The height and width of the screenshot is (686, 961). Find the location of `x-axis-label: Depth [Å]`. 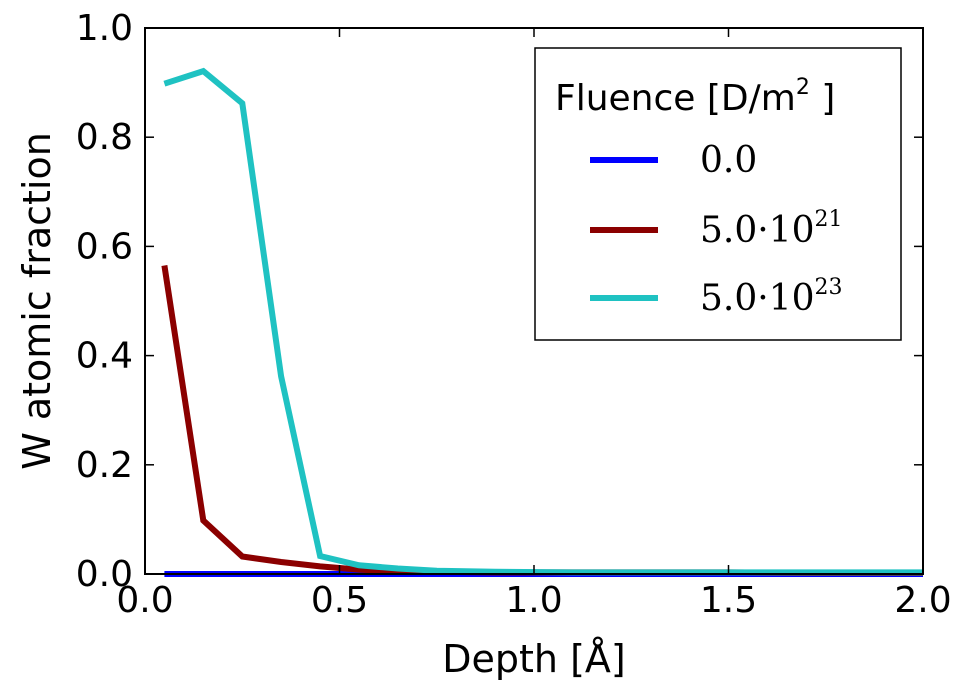

x-axis-label: Depth [Å] is located at coordinates (533, 659).